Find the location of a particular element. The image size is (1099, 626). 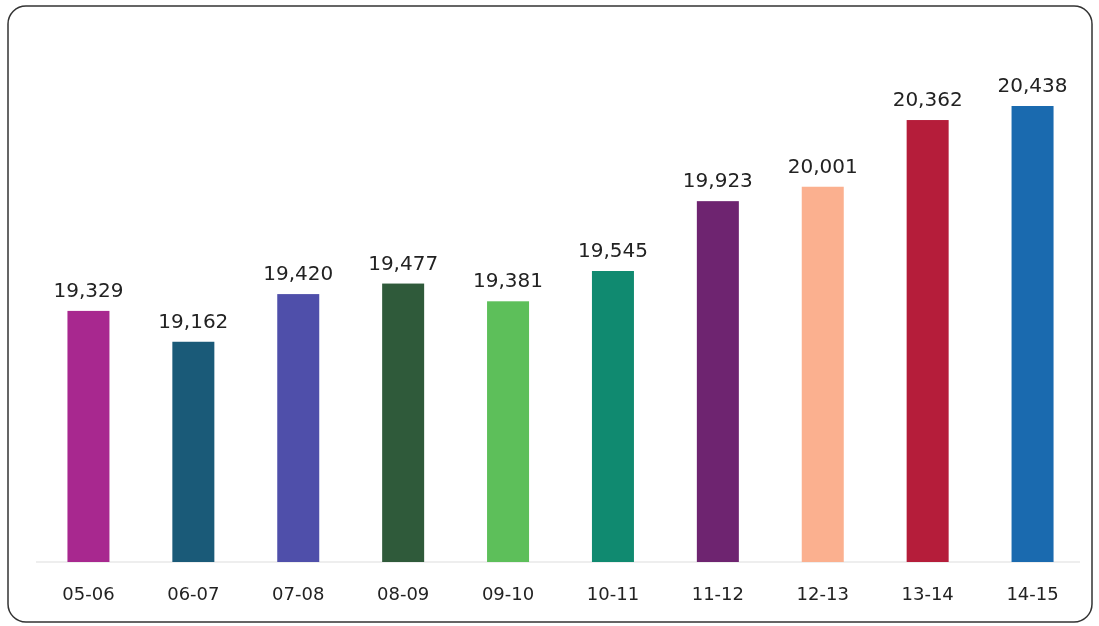

x-tick-label: 11-12 is located at coordinates (718, 593).